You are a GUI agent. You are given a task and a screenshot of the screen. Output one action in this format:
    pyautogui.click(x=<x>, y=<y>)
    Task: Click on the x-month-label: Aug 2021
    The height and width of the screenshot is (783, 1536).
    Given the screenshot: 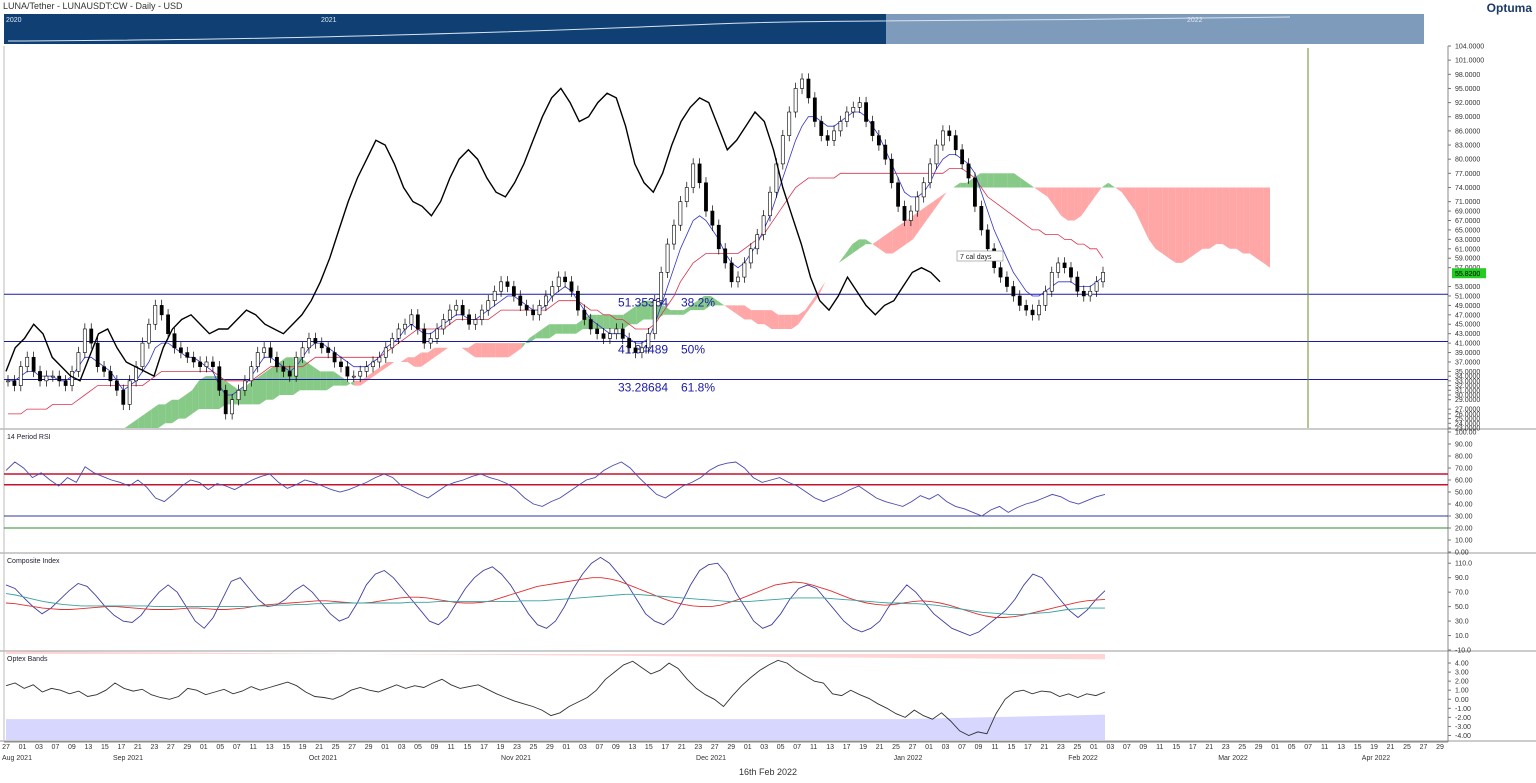 What is the action you would take?
    pyautogui.click(x=17, y=758)
    